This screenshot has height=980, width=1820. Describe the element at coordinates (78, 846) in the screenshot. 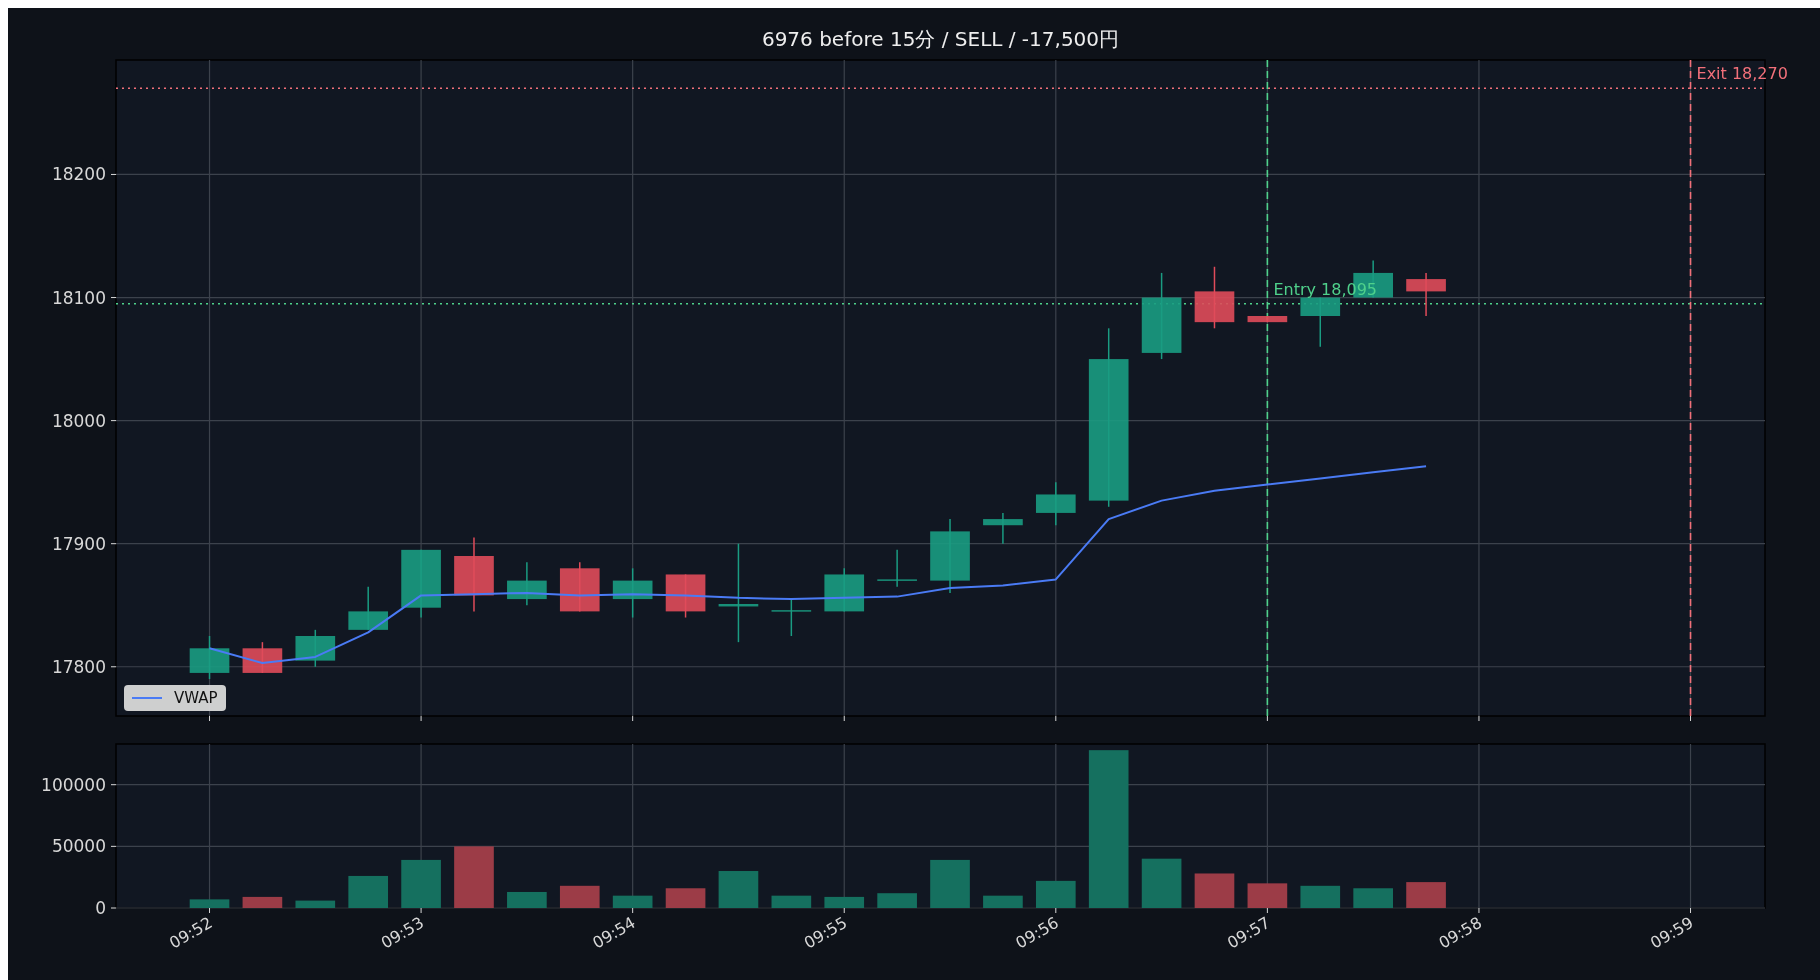

I see `y-tick-label: 50000` at that location.